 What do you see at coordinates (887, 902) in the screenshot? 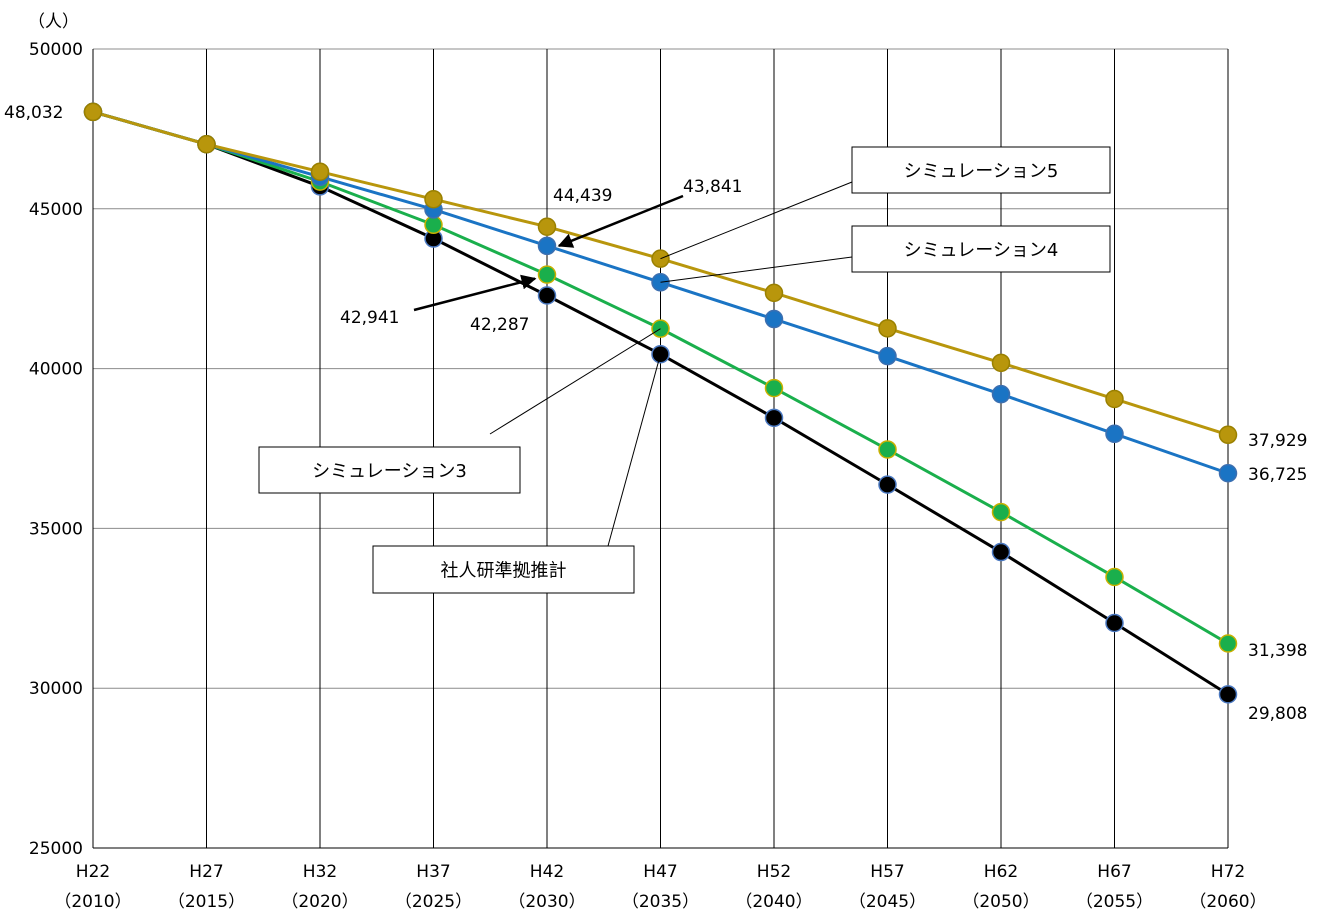
I see `x-tick-year: （2045）` at bounding box center [887, 902].